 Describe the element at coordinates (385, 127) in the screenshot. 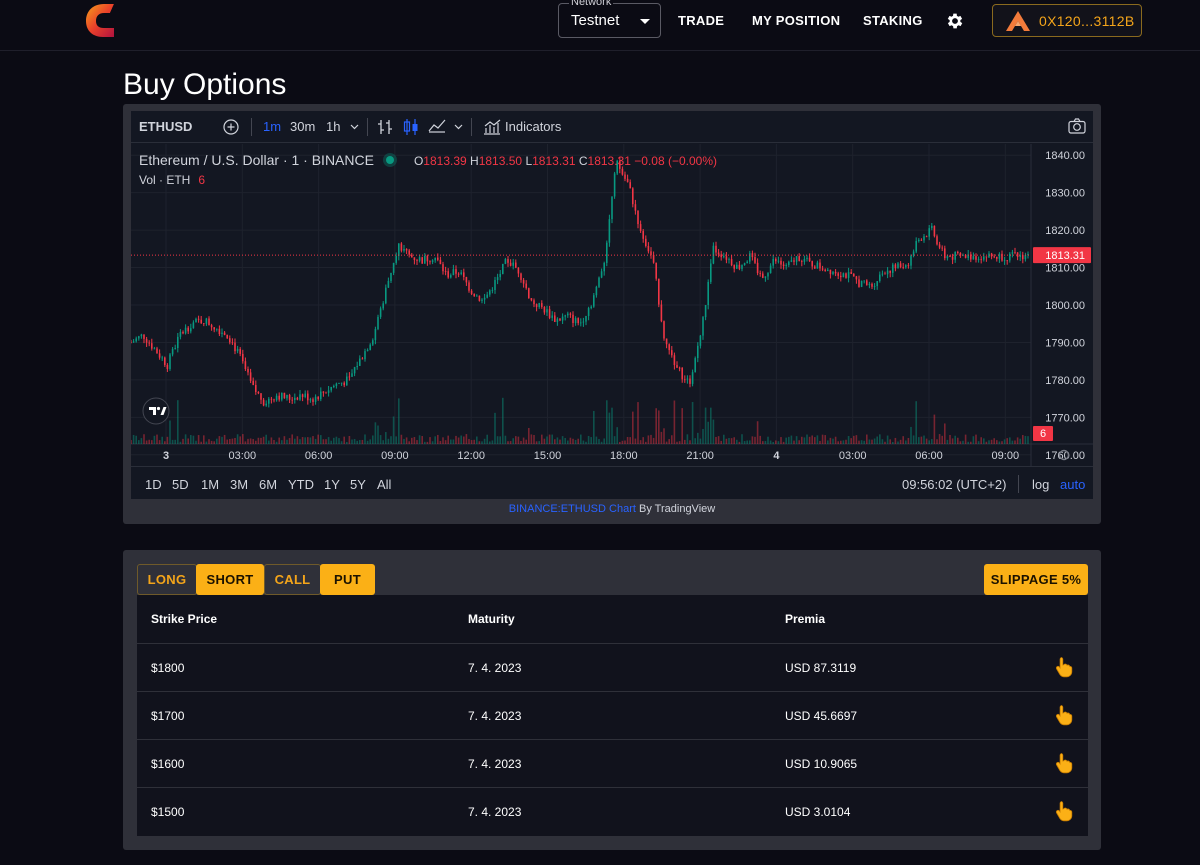

I see `bar-style-icon` at that location.